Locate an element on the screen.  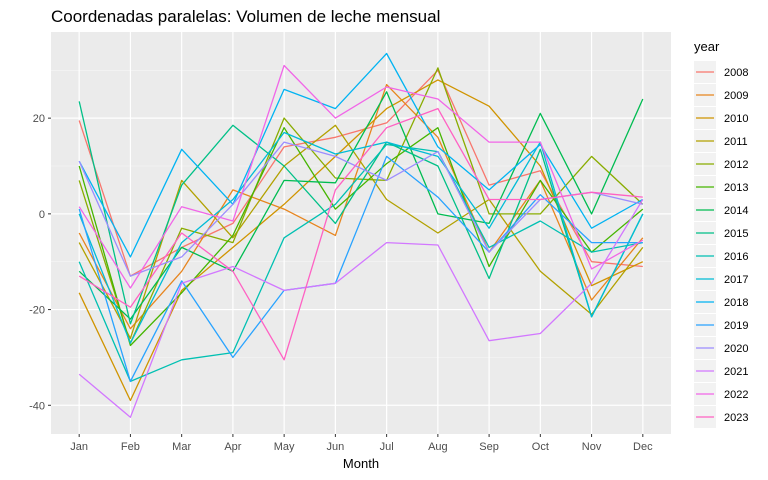
legend-label-2023: 2023 is located at coordinates (736, 418).